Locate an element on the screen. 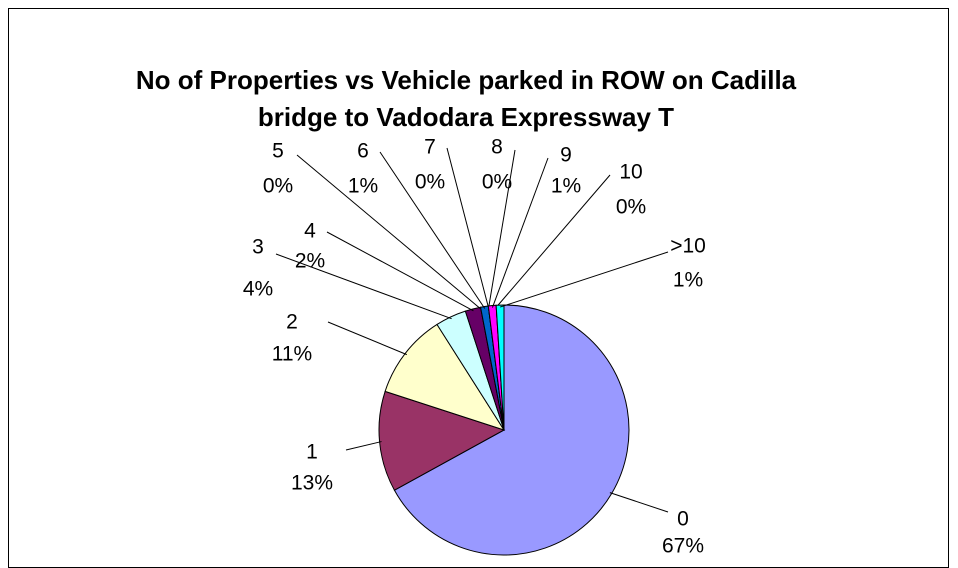 Image resolution: width=958 pixels, height=568 pixels. slice-value-label: 11% is located at coordinates (292, 354).